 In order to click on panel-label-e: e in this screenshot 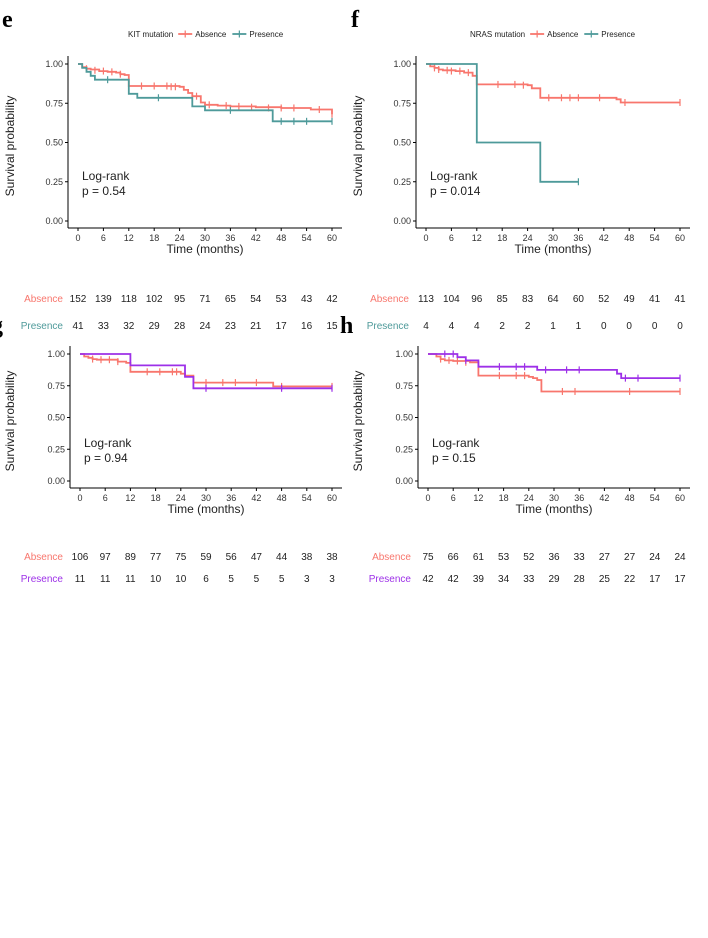, I will do `click(7, 20)`.